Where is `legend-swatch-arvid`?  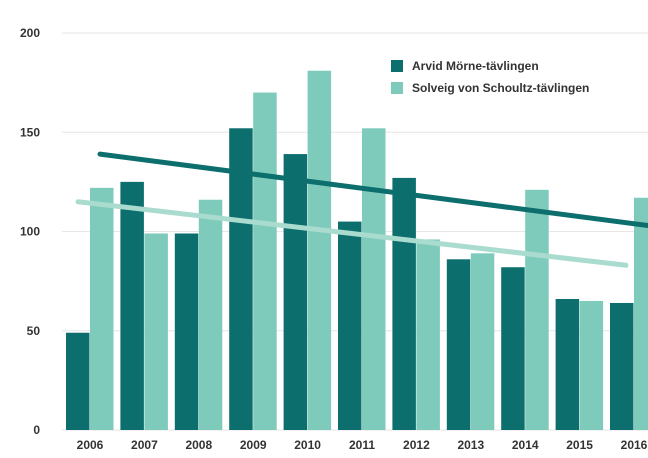 legend-swatch-arvid is located at coordinates (397, 66).